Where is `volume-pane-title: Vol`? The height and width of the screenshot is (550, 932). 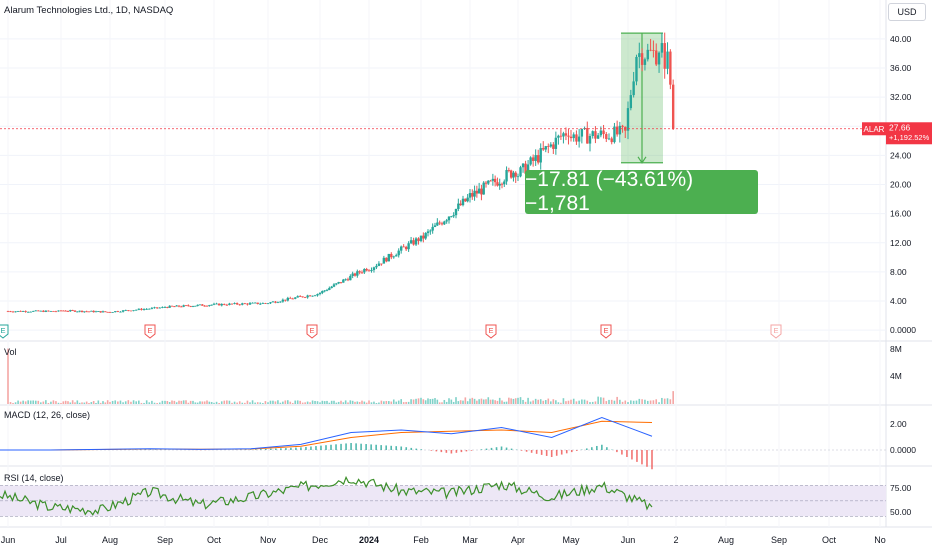 volume-pane-title: Vol is located at coordinates (10, 352).